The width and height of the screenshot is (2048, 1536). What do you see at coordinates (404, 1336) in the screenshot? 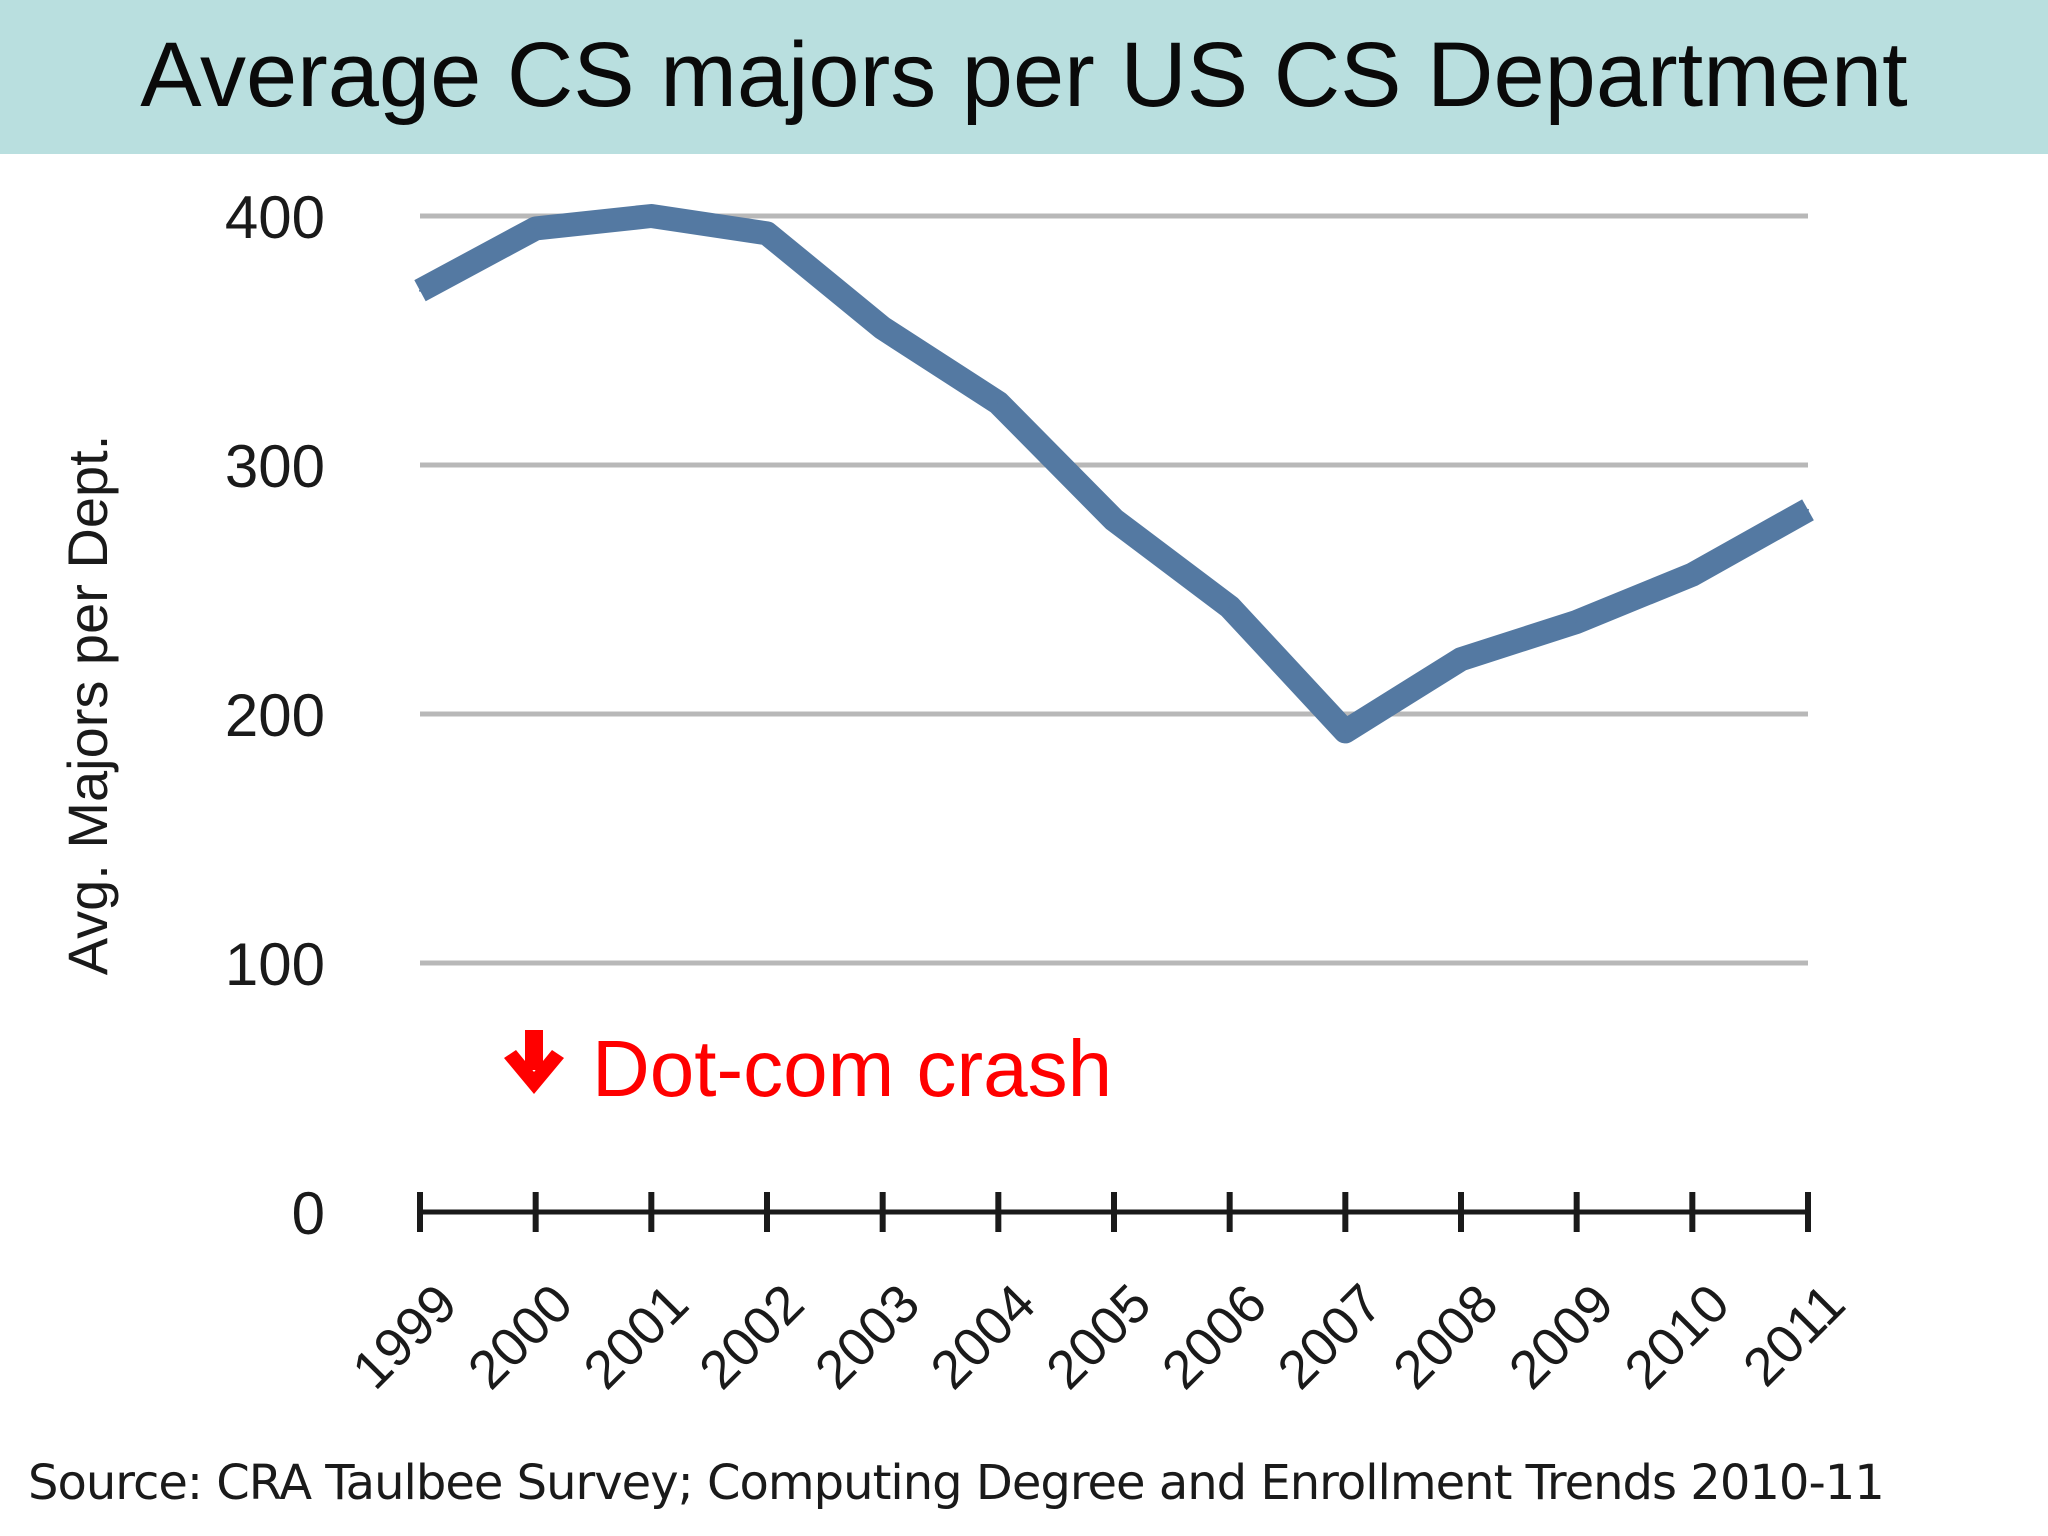
I see `x-tick-label: 1999` at bounding box center [404, 1336].